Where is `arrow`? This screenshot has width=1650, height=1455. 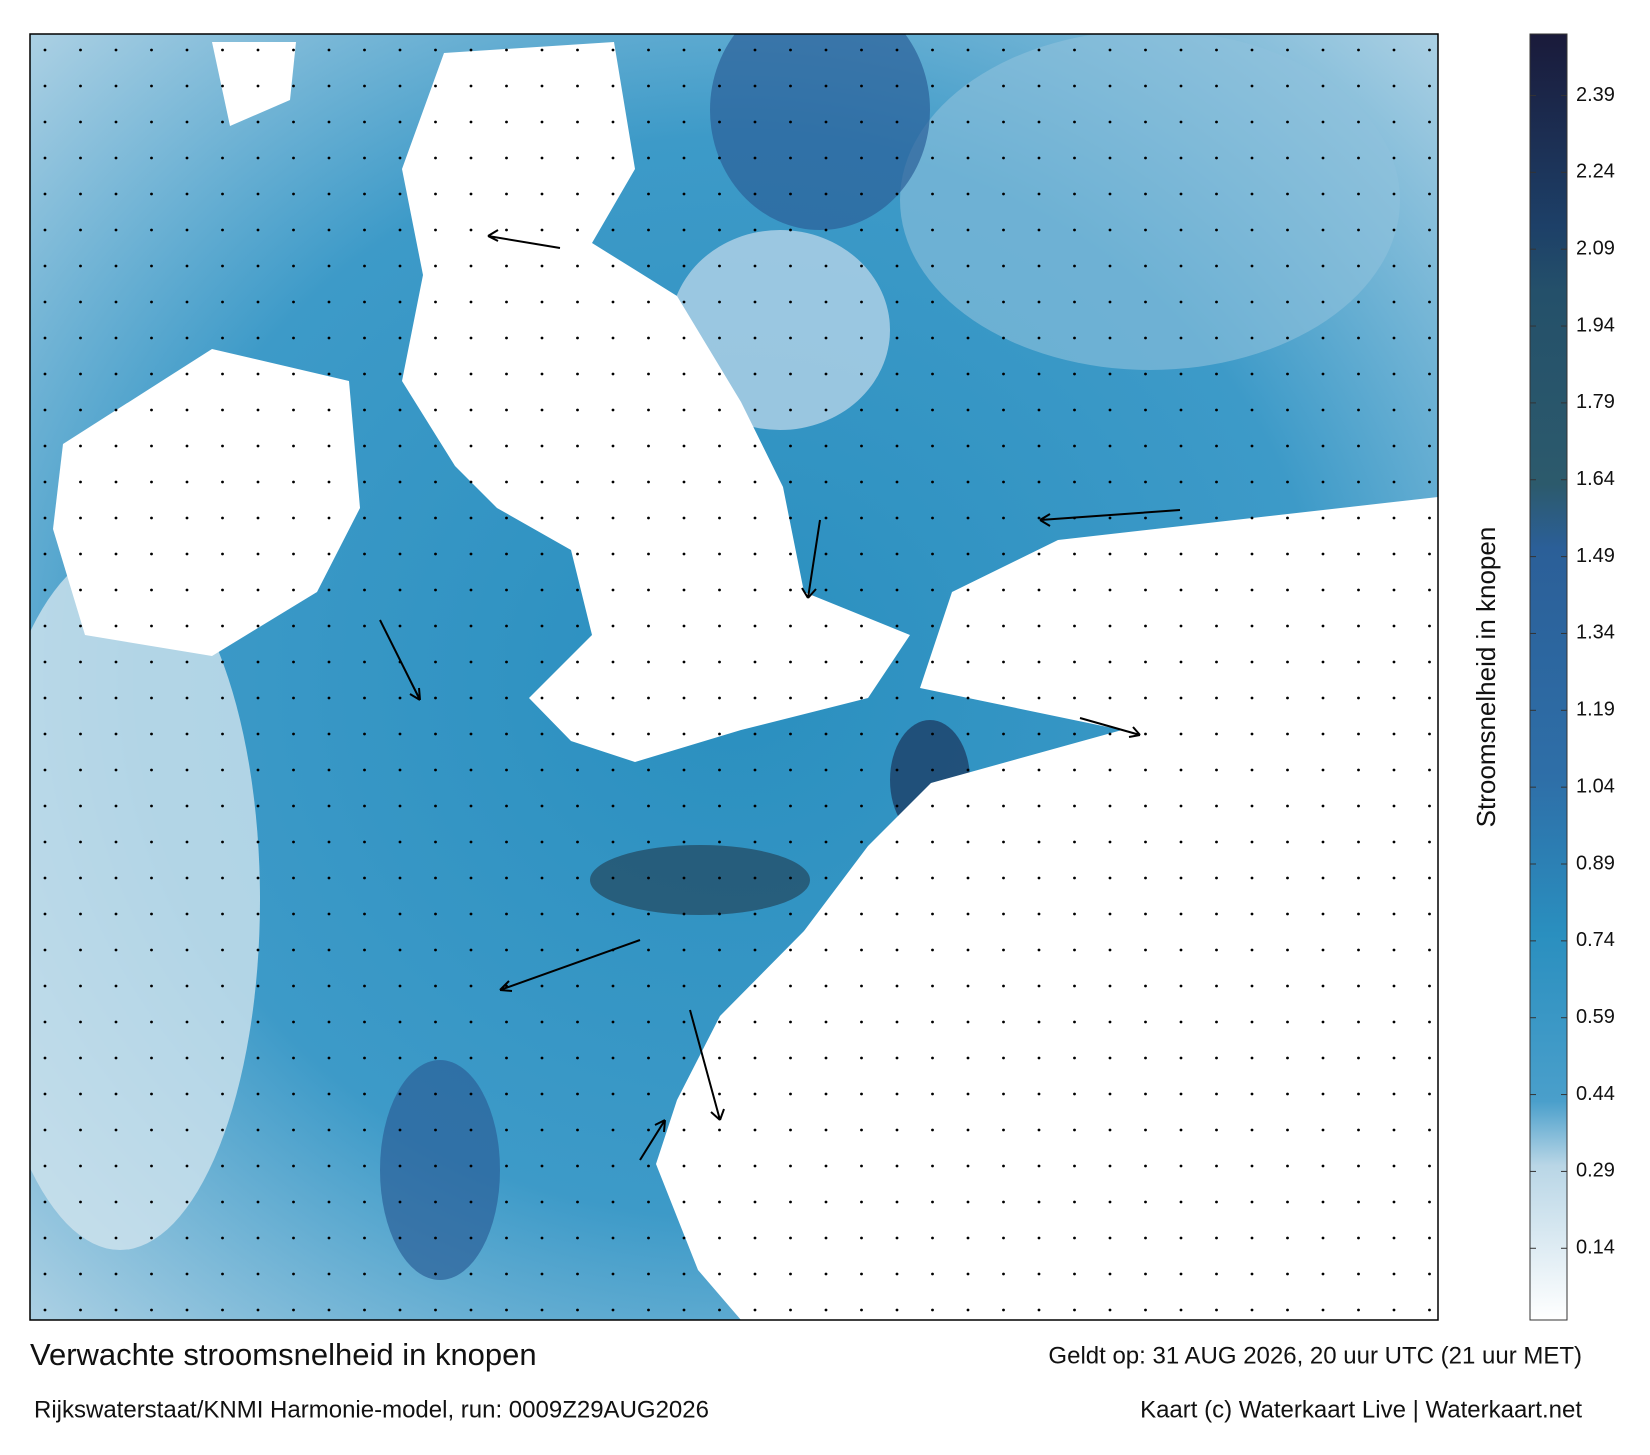
arrow is located at coordinates (652, 1140).